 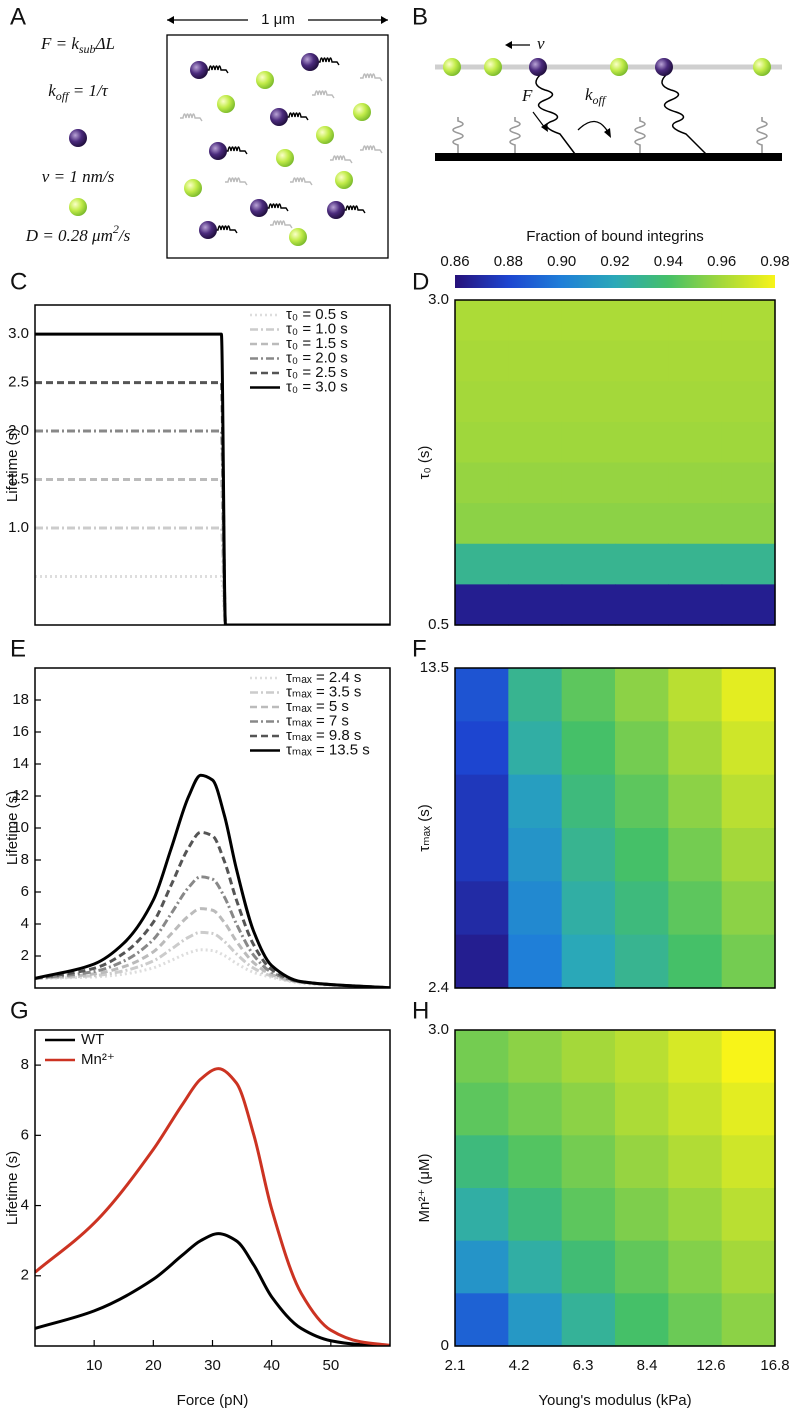 What do you see at coordinates (614, 1400) in the screenshot?
I see `x-axis-label: Young's modulus (kPa)` at bounding box center [614, 1400].